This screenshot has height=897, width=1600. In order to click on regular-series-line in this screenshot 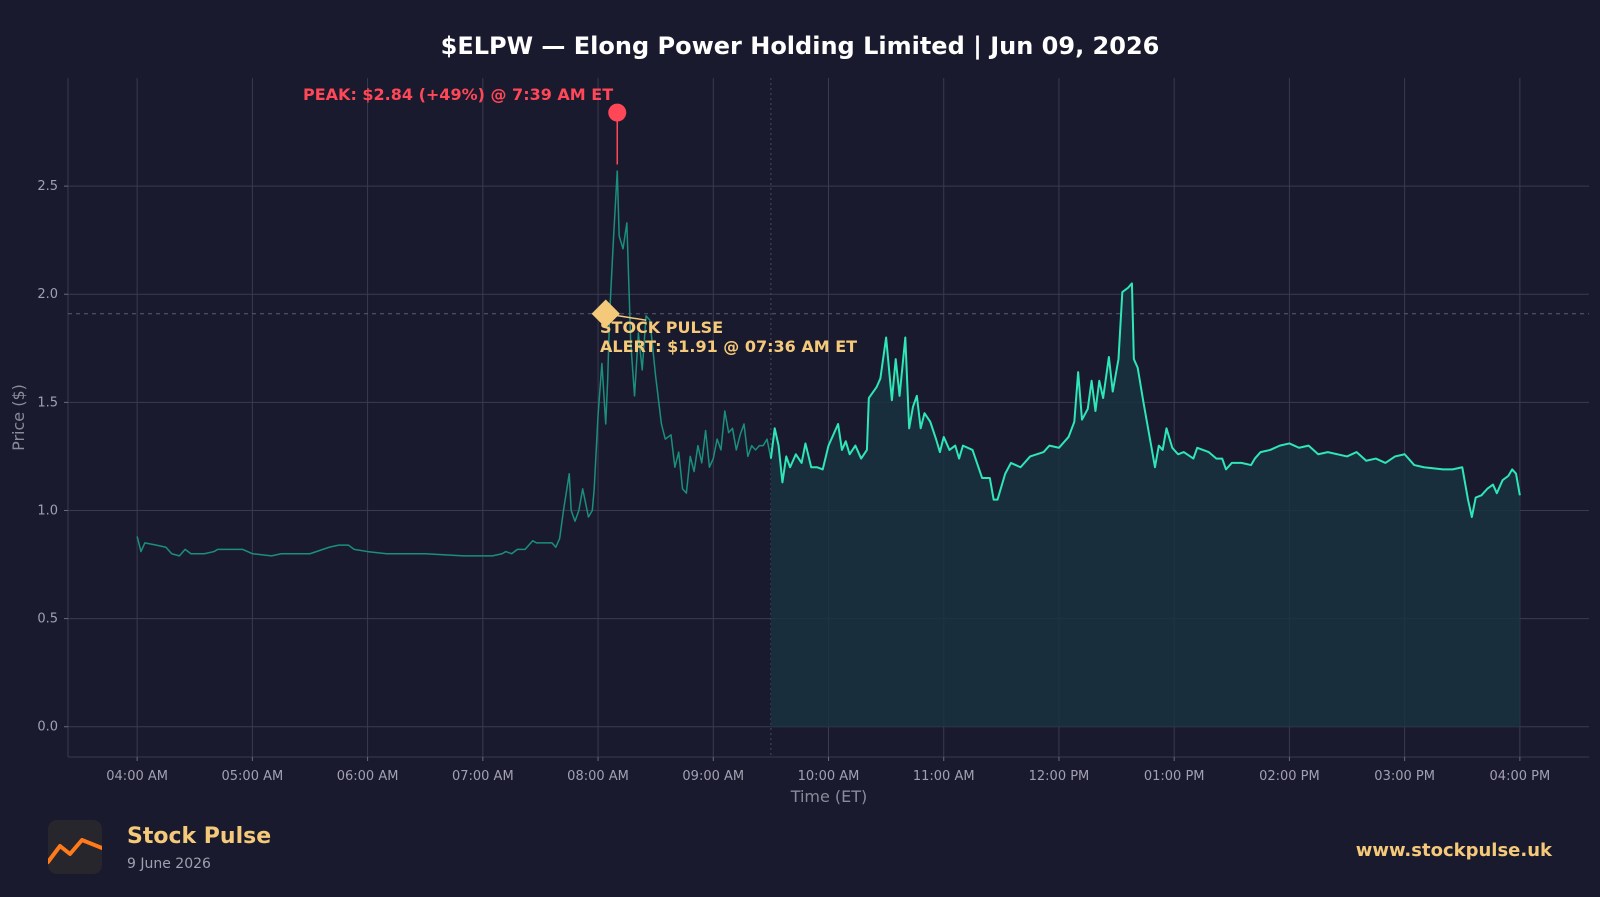, I will do `click(1145, 400)`.